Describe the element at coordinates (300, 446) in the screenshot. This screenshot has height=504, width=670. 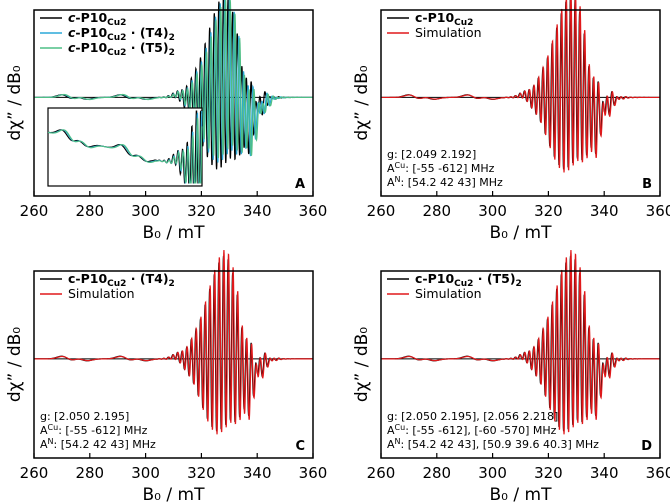
I see `panel-letter: C` at that location.